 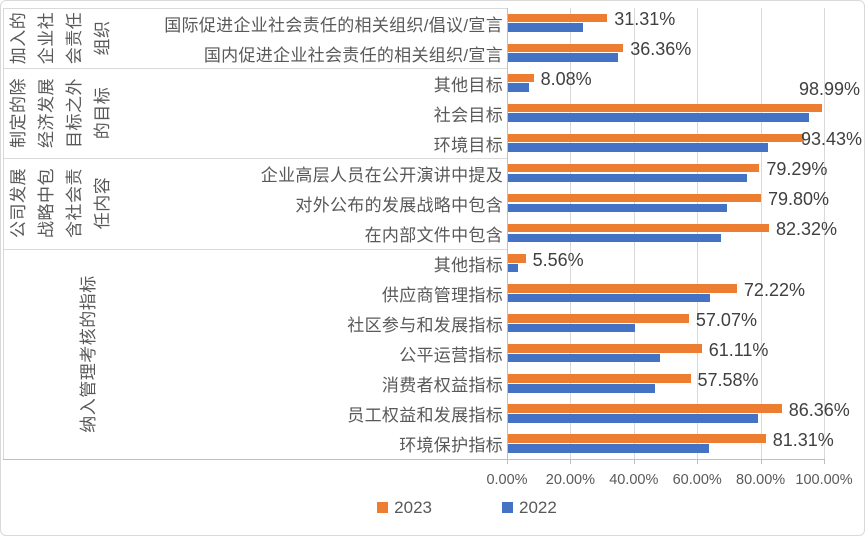 I want to click on legend-swatch-2022, so click(x=507, y=507).